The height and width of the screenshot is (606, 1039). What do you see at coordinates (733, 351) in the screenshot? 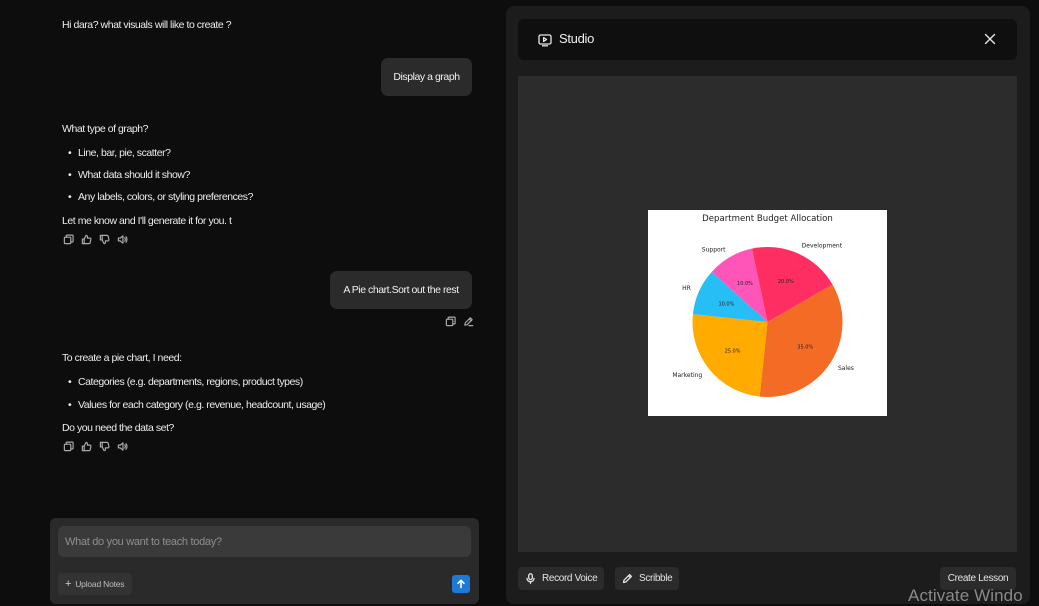
I see `pie-value-label: 25.0%` at bounding box center [733, 351].